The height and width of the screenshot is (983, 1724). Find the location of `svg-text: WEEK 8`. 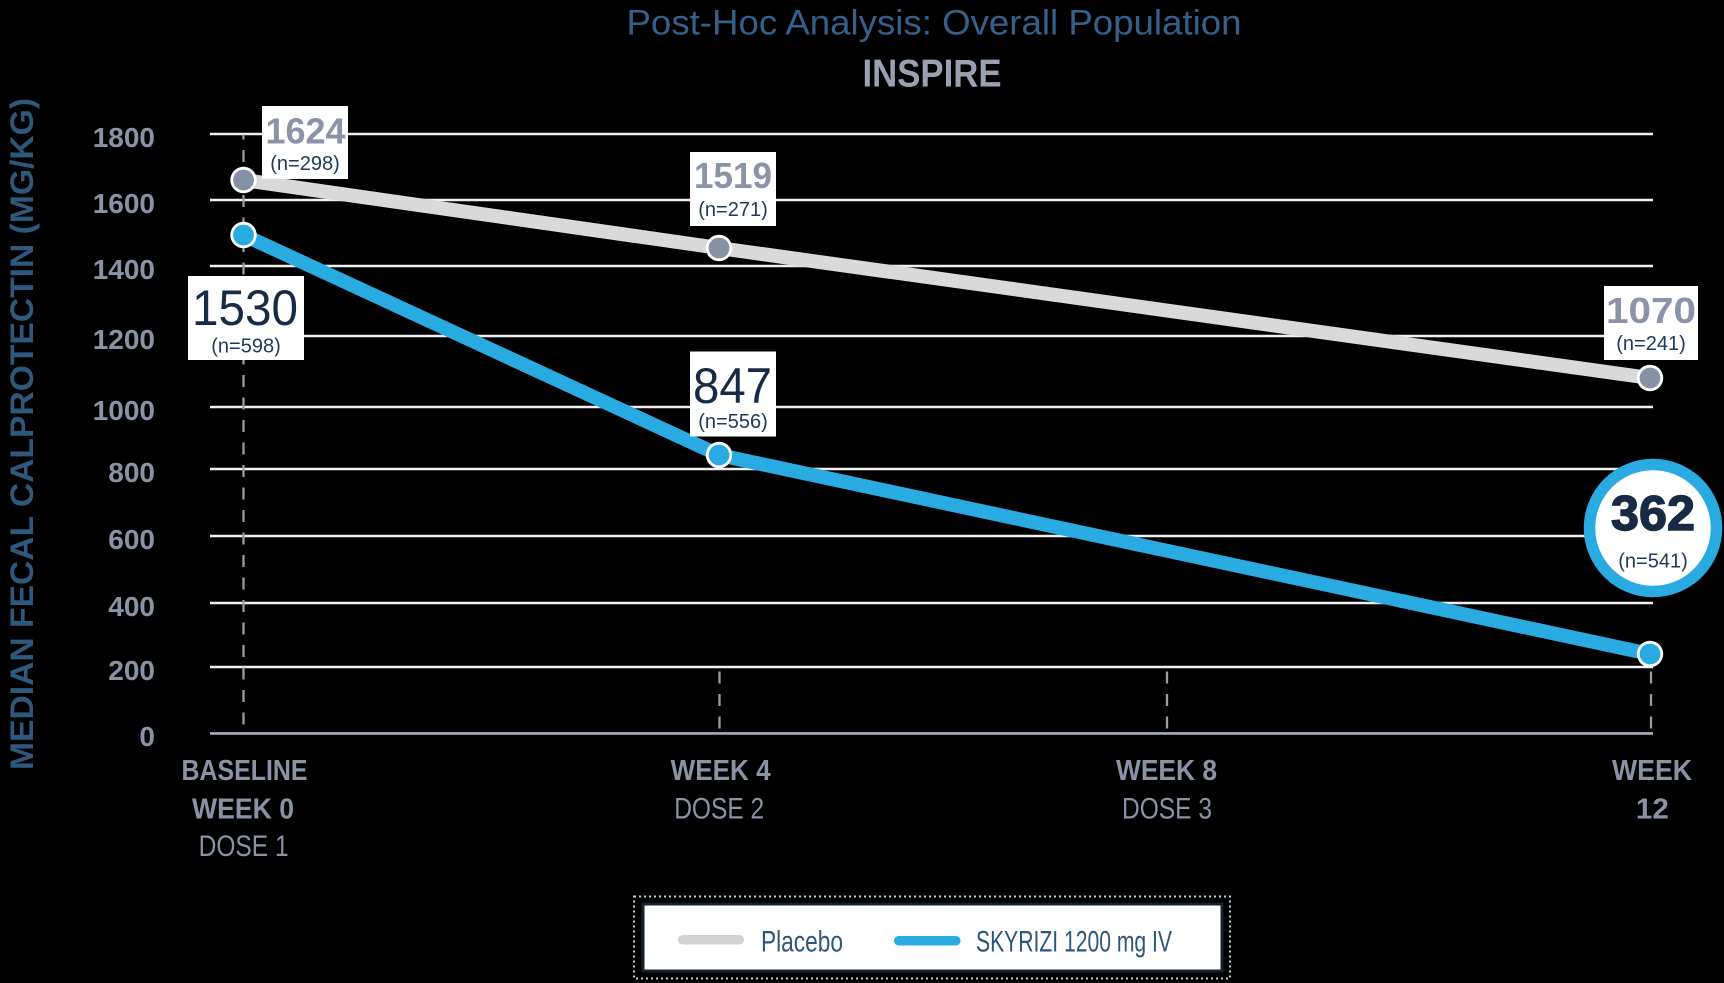

svg-text: WEEK 8 is located at coordinates (1166, 771).